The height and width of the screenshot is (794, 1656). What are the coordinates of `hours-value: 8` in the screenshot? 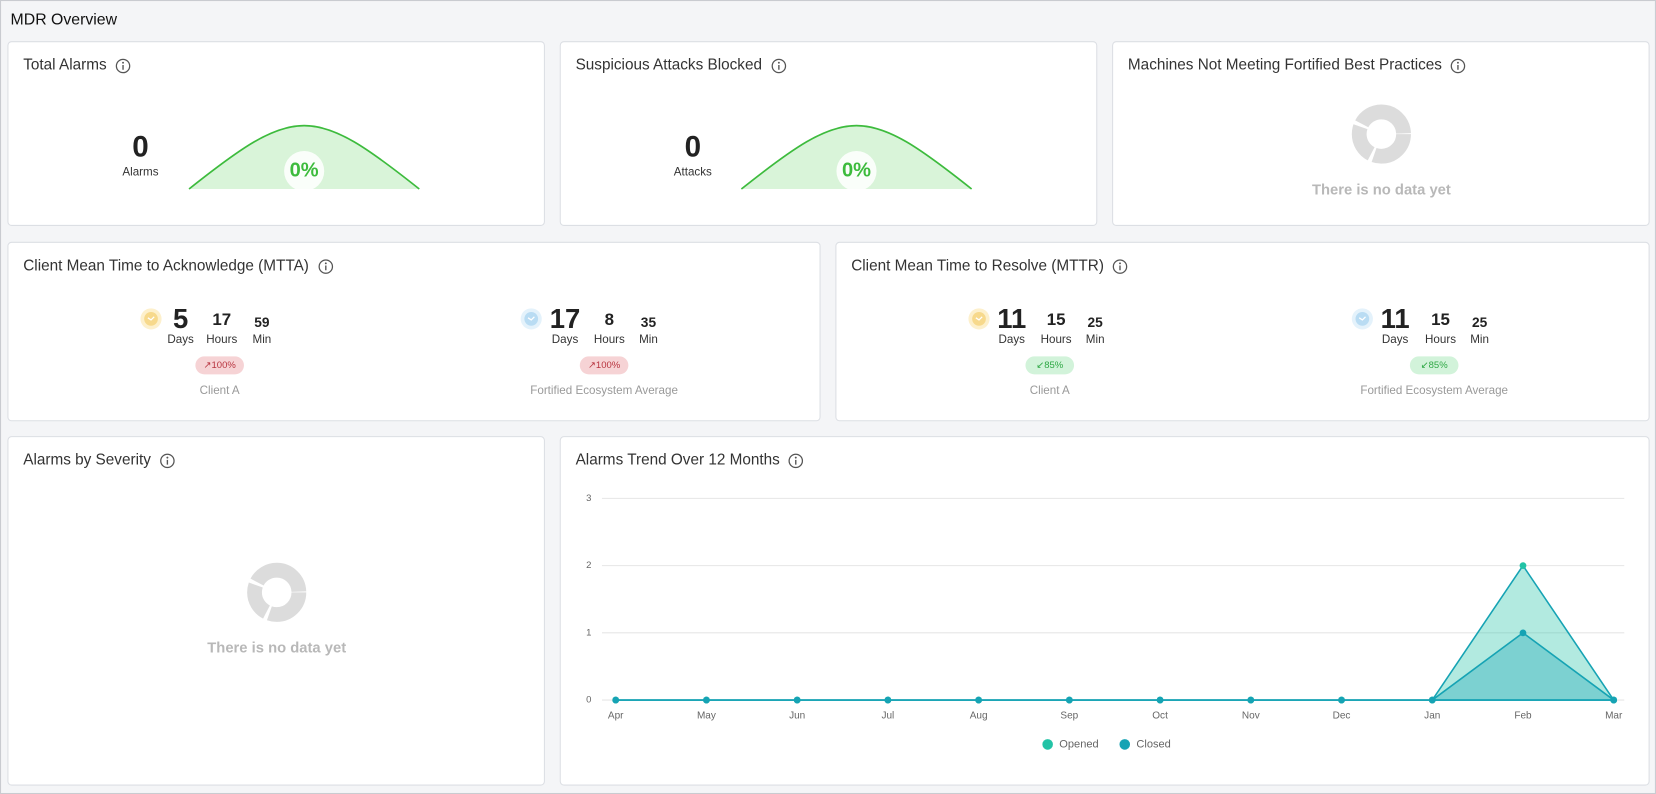 It's located at (609, 320).